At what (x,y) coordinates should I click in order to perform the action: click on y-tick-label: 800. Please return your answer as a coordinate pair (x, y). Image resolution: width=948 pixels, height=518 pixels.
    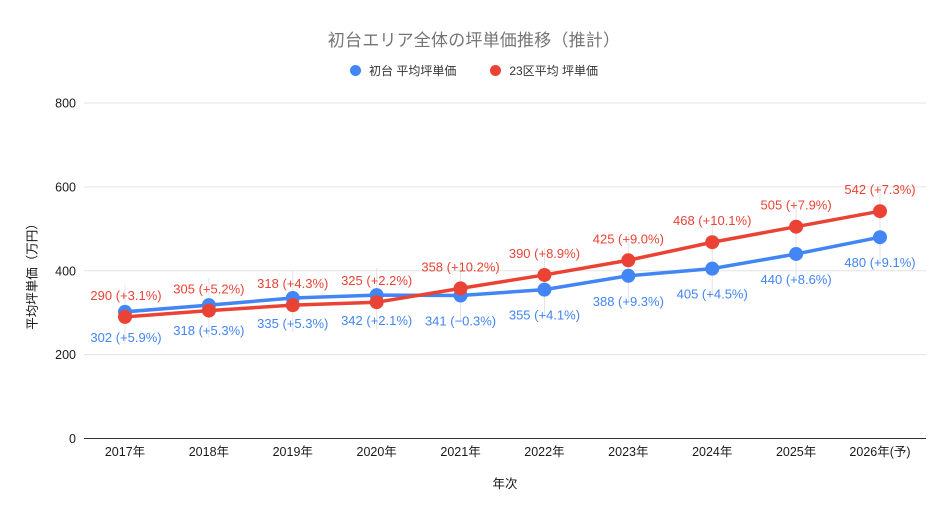
    Looking at the image, I should click on (65, 104).